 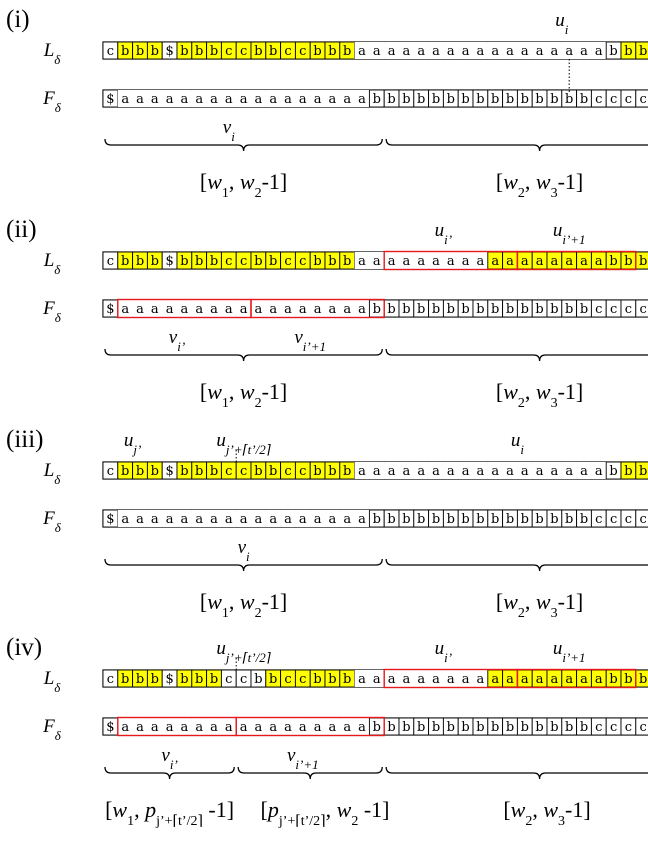 I want to click on interval-label: [pj’+⌈t’/2⌉, w2 -1], so click(x=325, y=813).